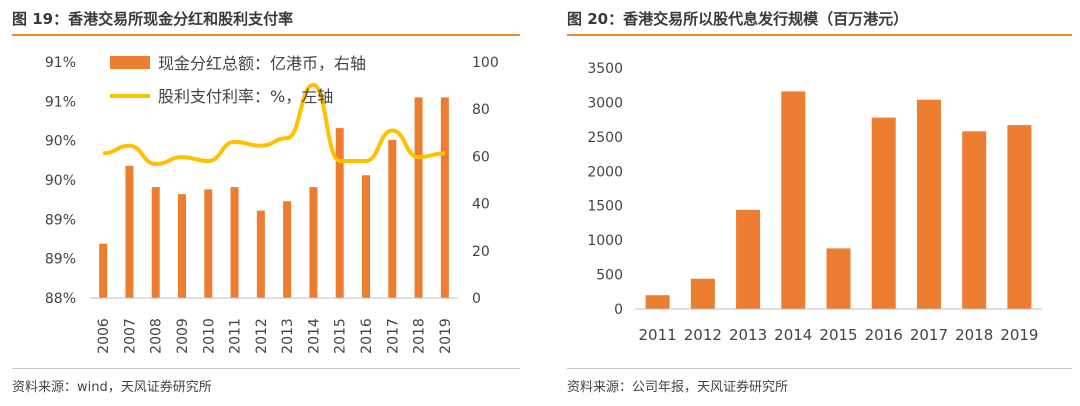 This screenshot has height=406, width=1080. Describe the element at coordinates (130, 336) in the screenshot. I see `x-axis-tick-label: 2007` at that location.